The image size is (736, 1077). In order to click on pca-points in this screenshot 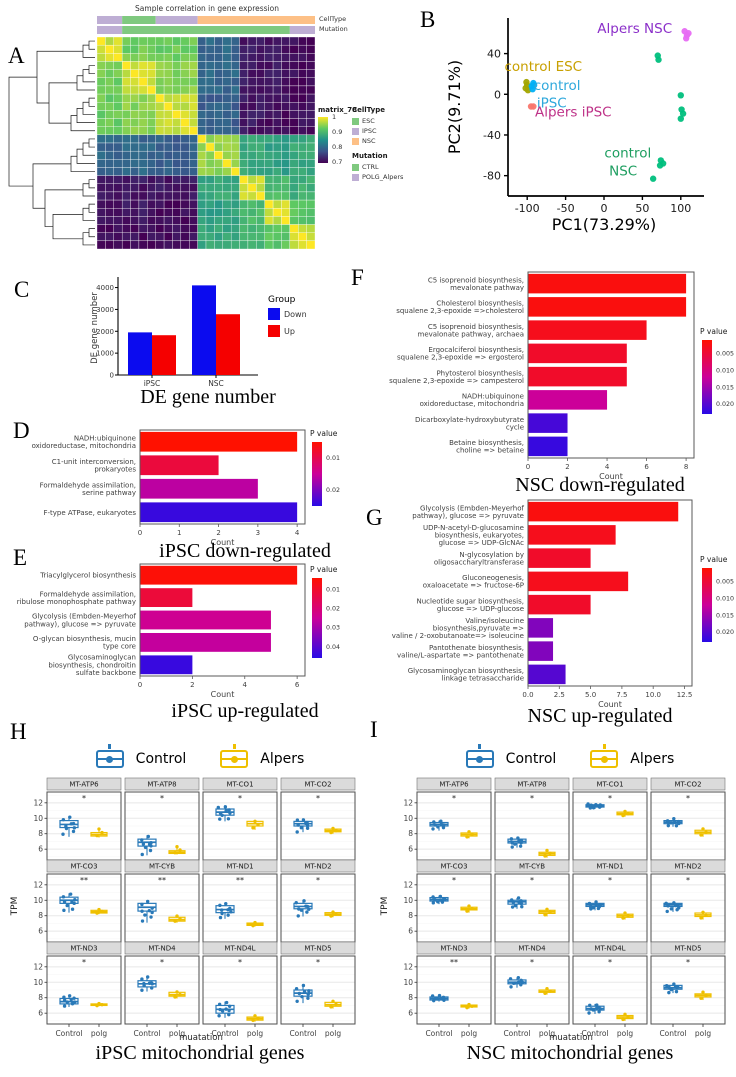, I will do `click(607, 105)`.